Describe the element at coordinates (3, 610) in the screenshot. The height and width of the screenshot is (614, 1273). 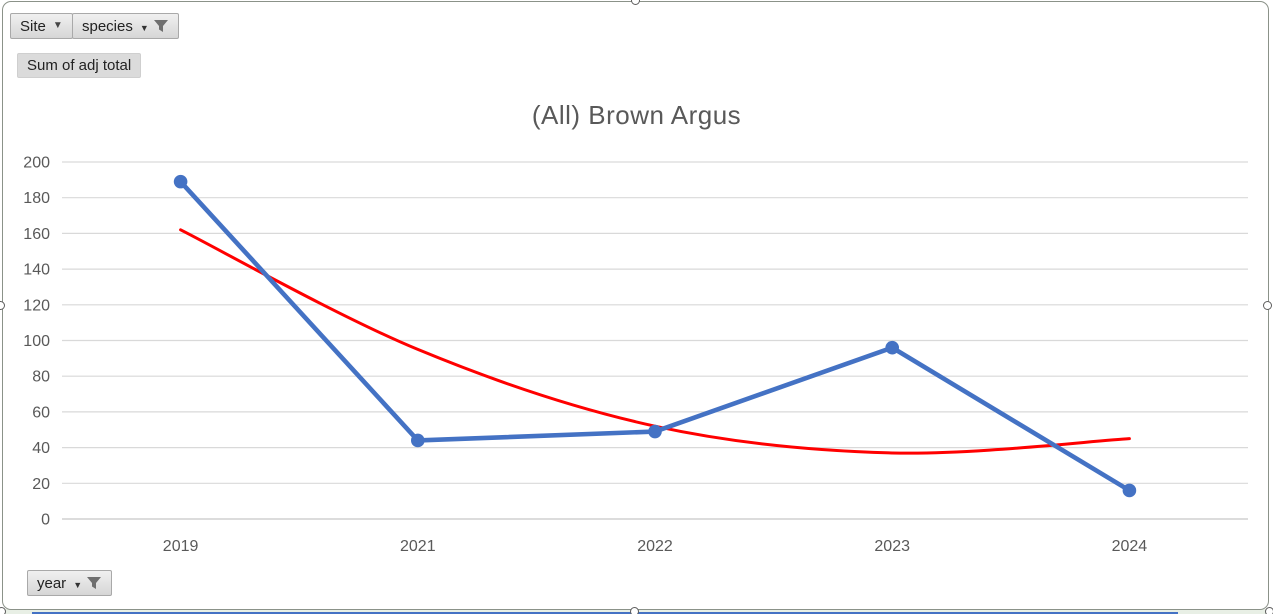
I see `selection-handle-bottom-left` at that location.